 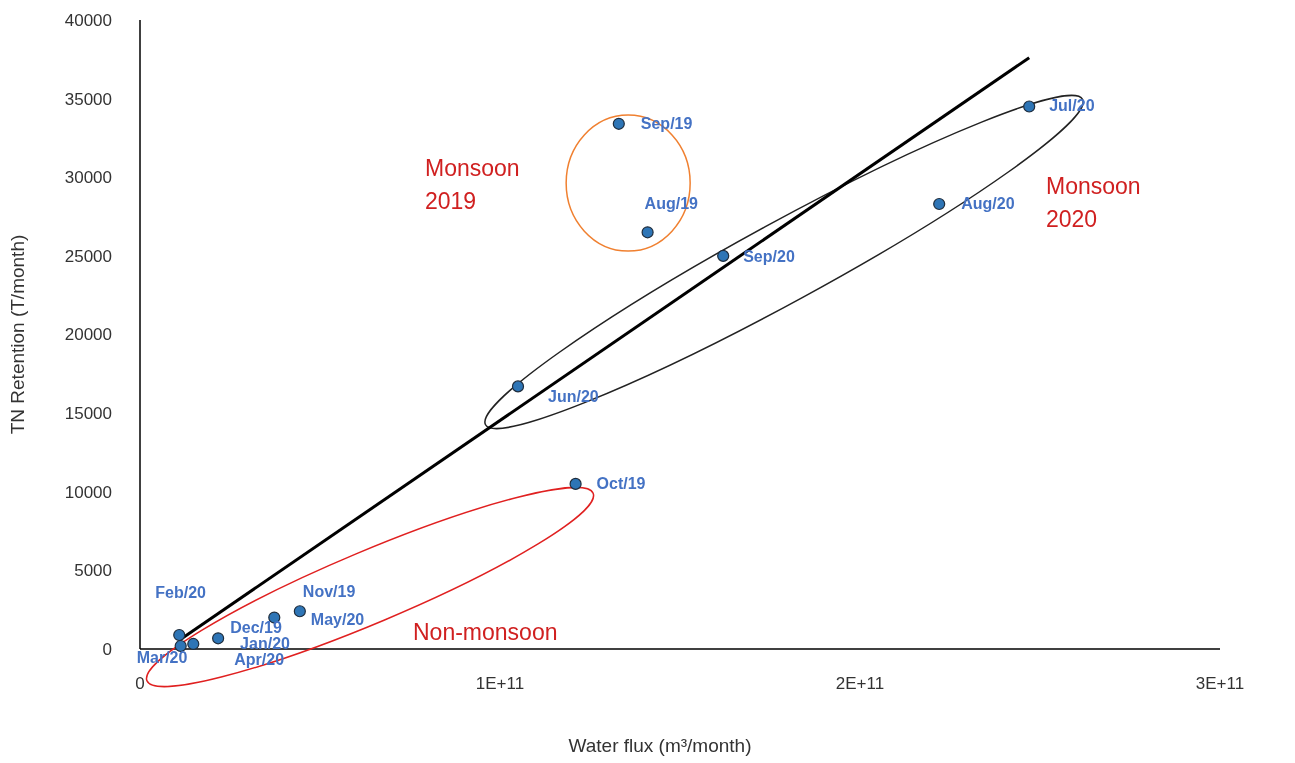 I want to click on y-tick-label: 30000, so click(x=88, y=178).